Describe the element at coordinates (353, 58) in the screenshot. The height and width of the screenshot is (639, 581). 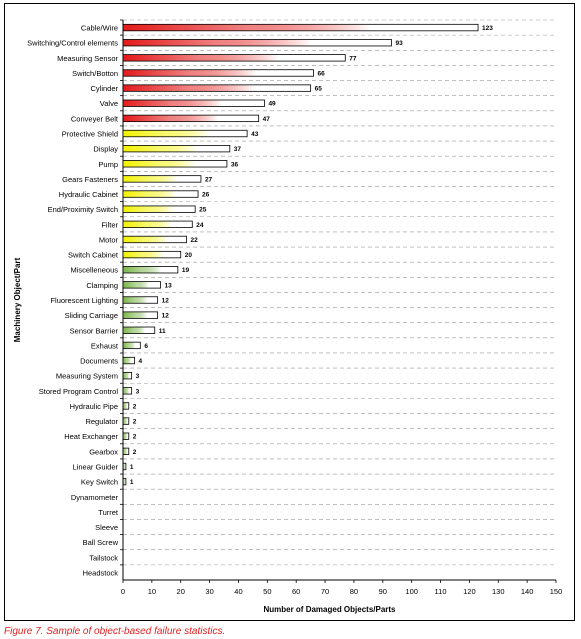
I see `data-label: 77` at that location.